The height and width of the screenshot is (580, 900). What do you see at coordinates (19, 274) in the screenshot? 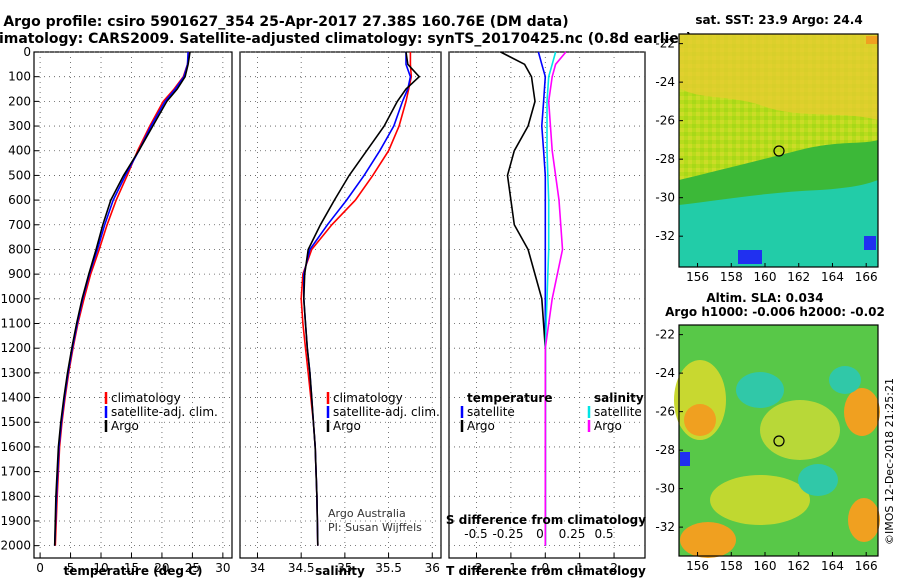
I see `y-tick-label: 900` at bounding box center [19, 274].